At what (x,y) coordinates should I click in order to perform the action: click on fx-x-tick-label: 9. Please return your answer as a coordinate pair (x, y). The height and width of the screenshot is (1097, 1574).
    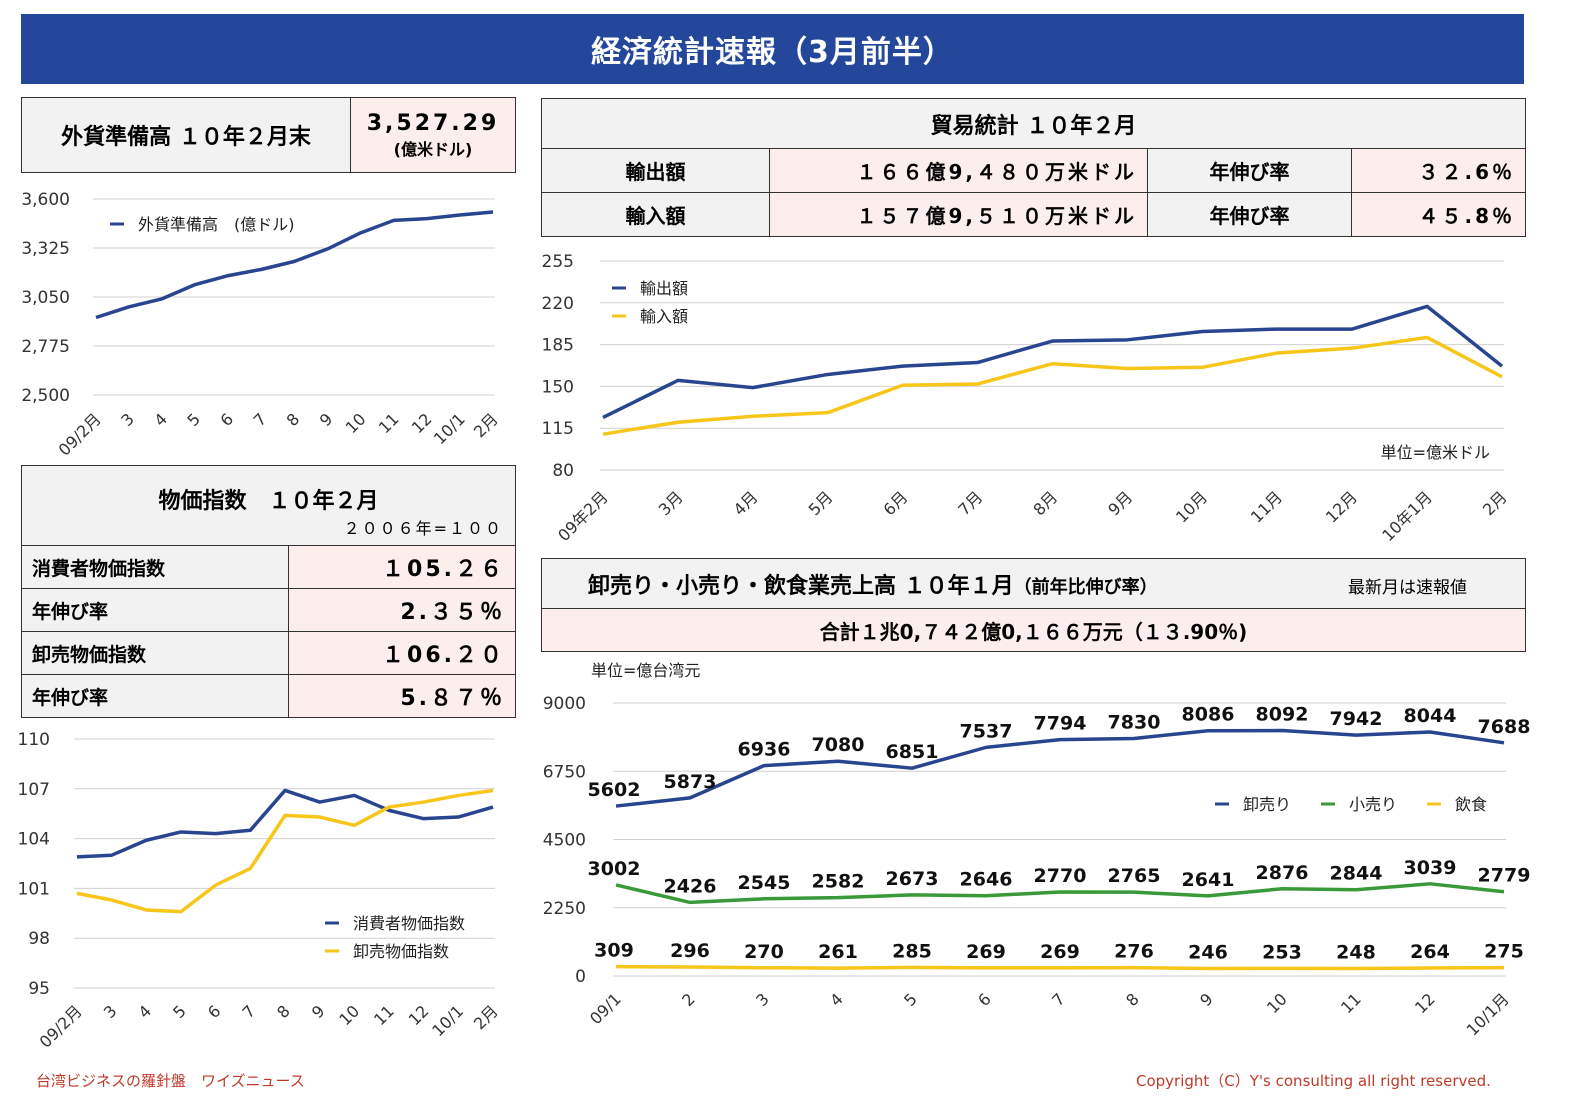
    Looking at the image, I should click on (326, 419).